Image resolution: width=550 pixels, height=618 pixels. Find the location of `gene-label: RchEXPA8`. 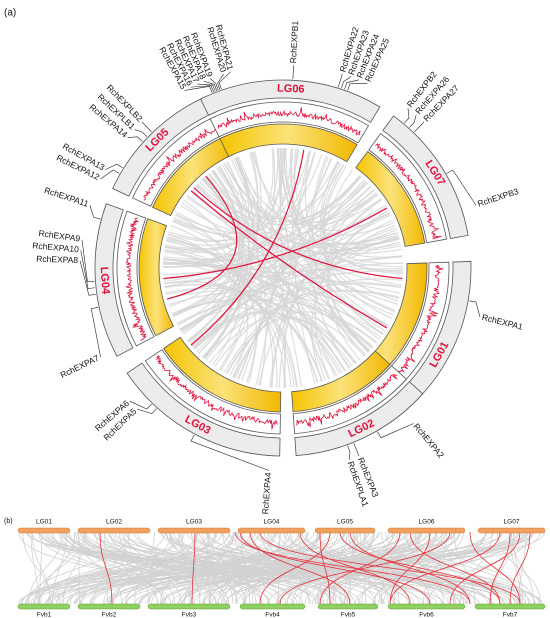

gene-label: RchEXPA8 is located at coordinates (57, 259).